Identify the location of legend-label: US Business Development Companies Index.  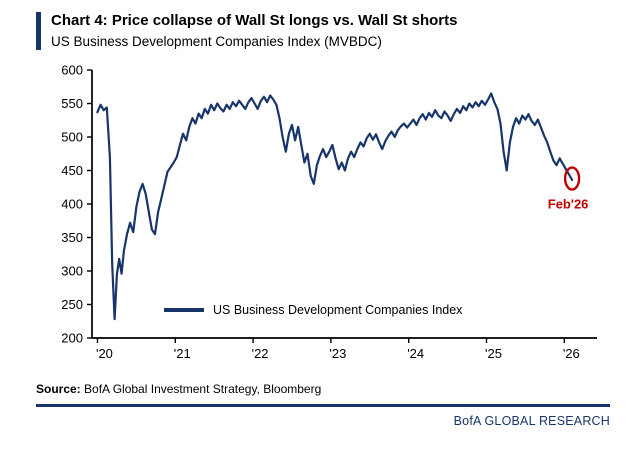
(338, 310).